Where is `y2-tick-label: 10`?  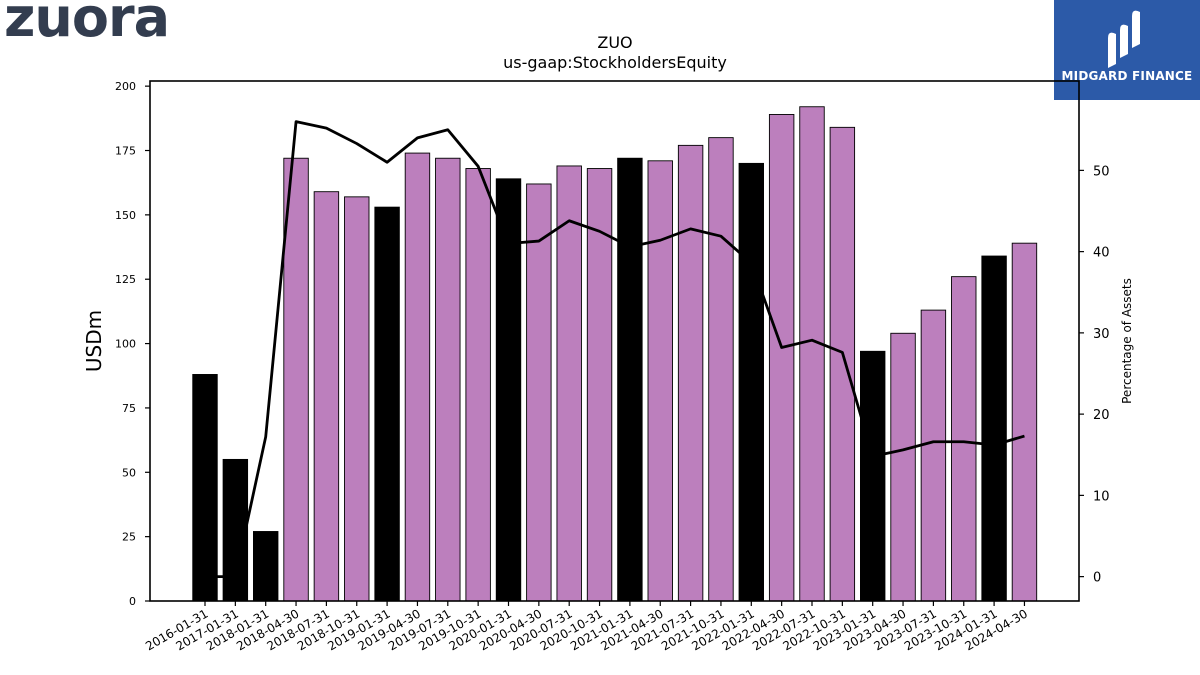
y2-tick-label: 10 is located at coordinates (1101, 496).